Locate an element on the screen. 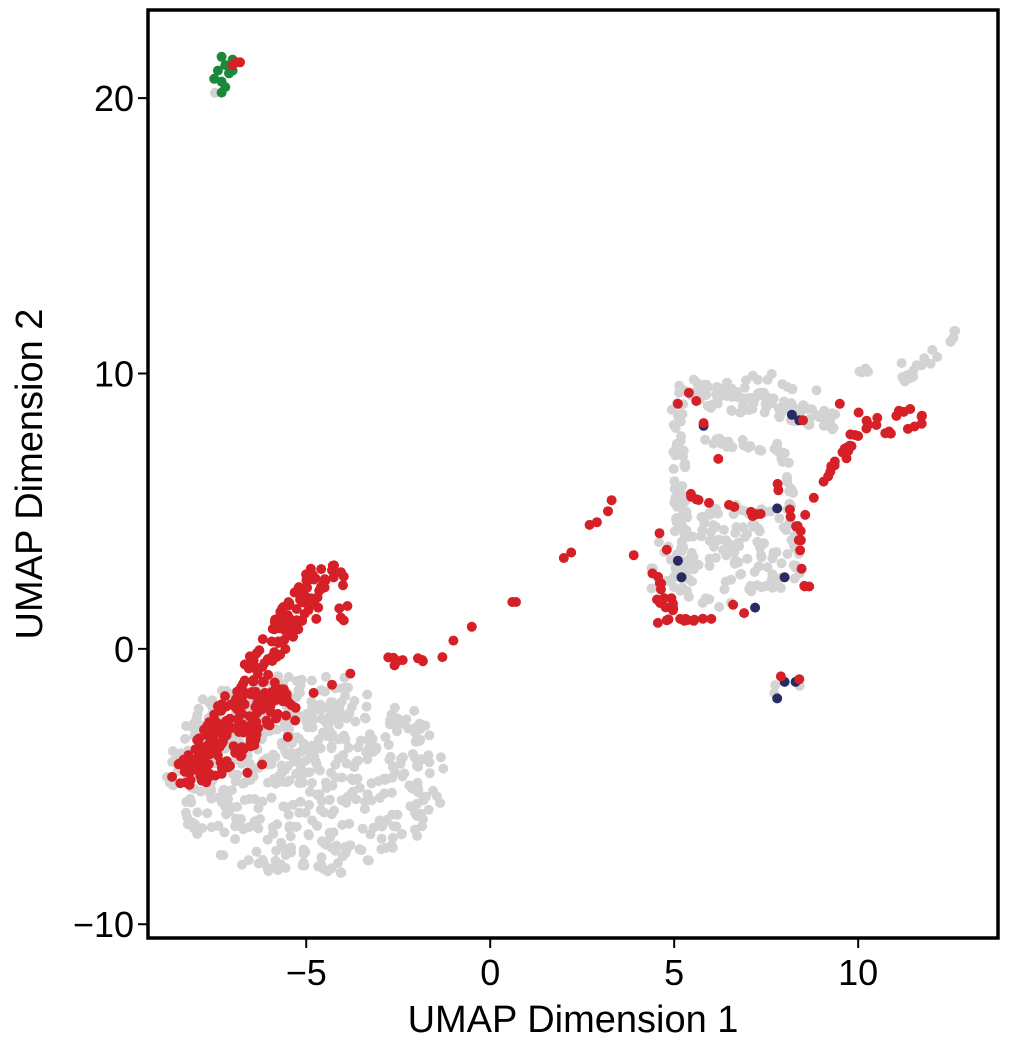 The height and width of the screenshot is (1038, 1016). navy-cell-point is located at coordinates (784, 577).